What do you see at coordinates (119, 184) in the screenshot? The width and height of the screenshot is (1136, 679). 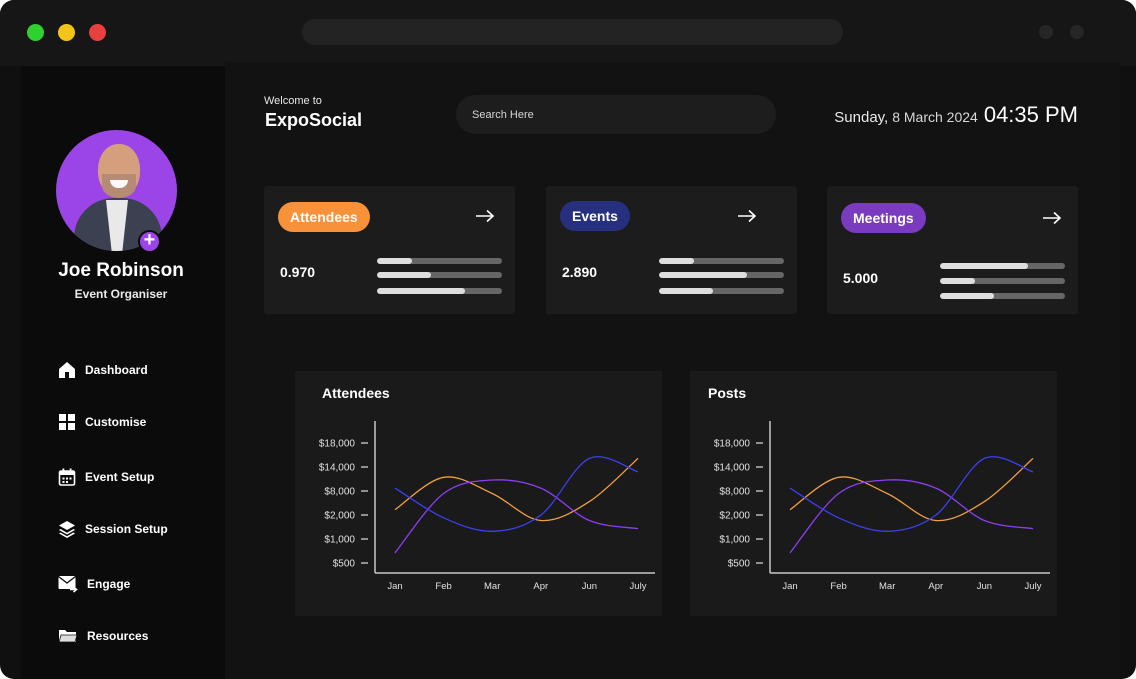 I see `avatar-smile` at bounding box center [119, 184].